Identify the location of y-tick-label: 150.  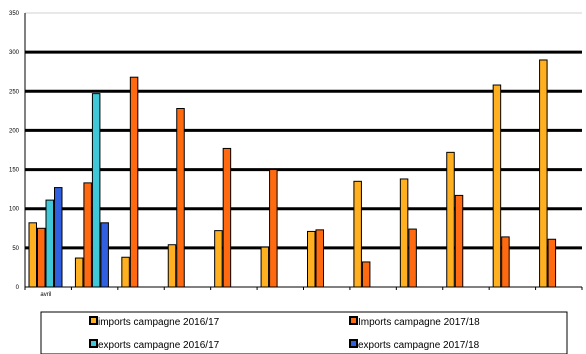
(14, 171).